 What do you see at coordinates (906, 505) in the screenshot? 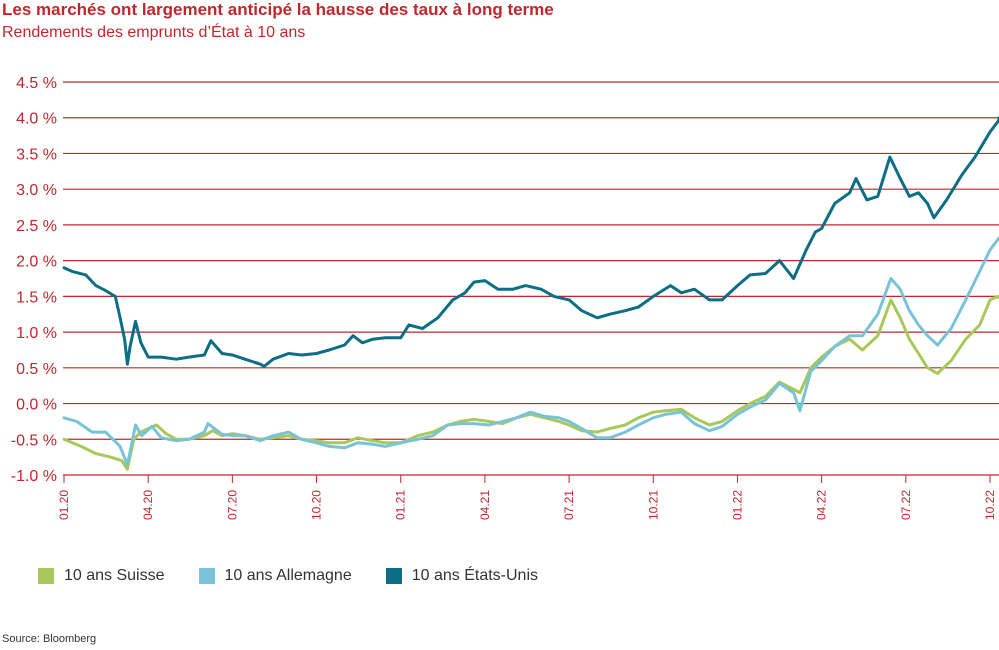
I see `x-tick-label: 07.22` at bounding box center [906, 505].